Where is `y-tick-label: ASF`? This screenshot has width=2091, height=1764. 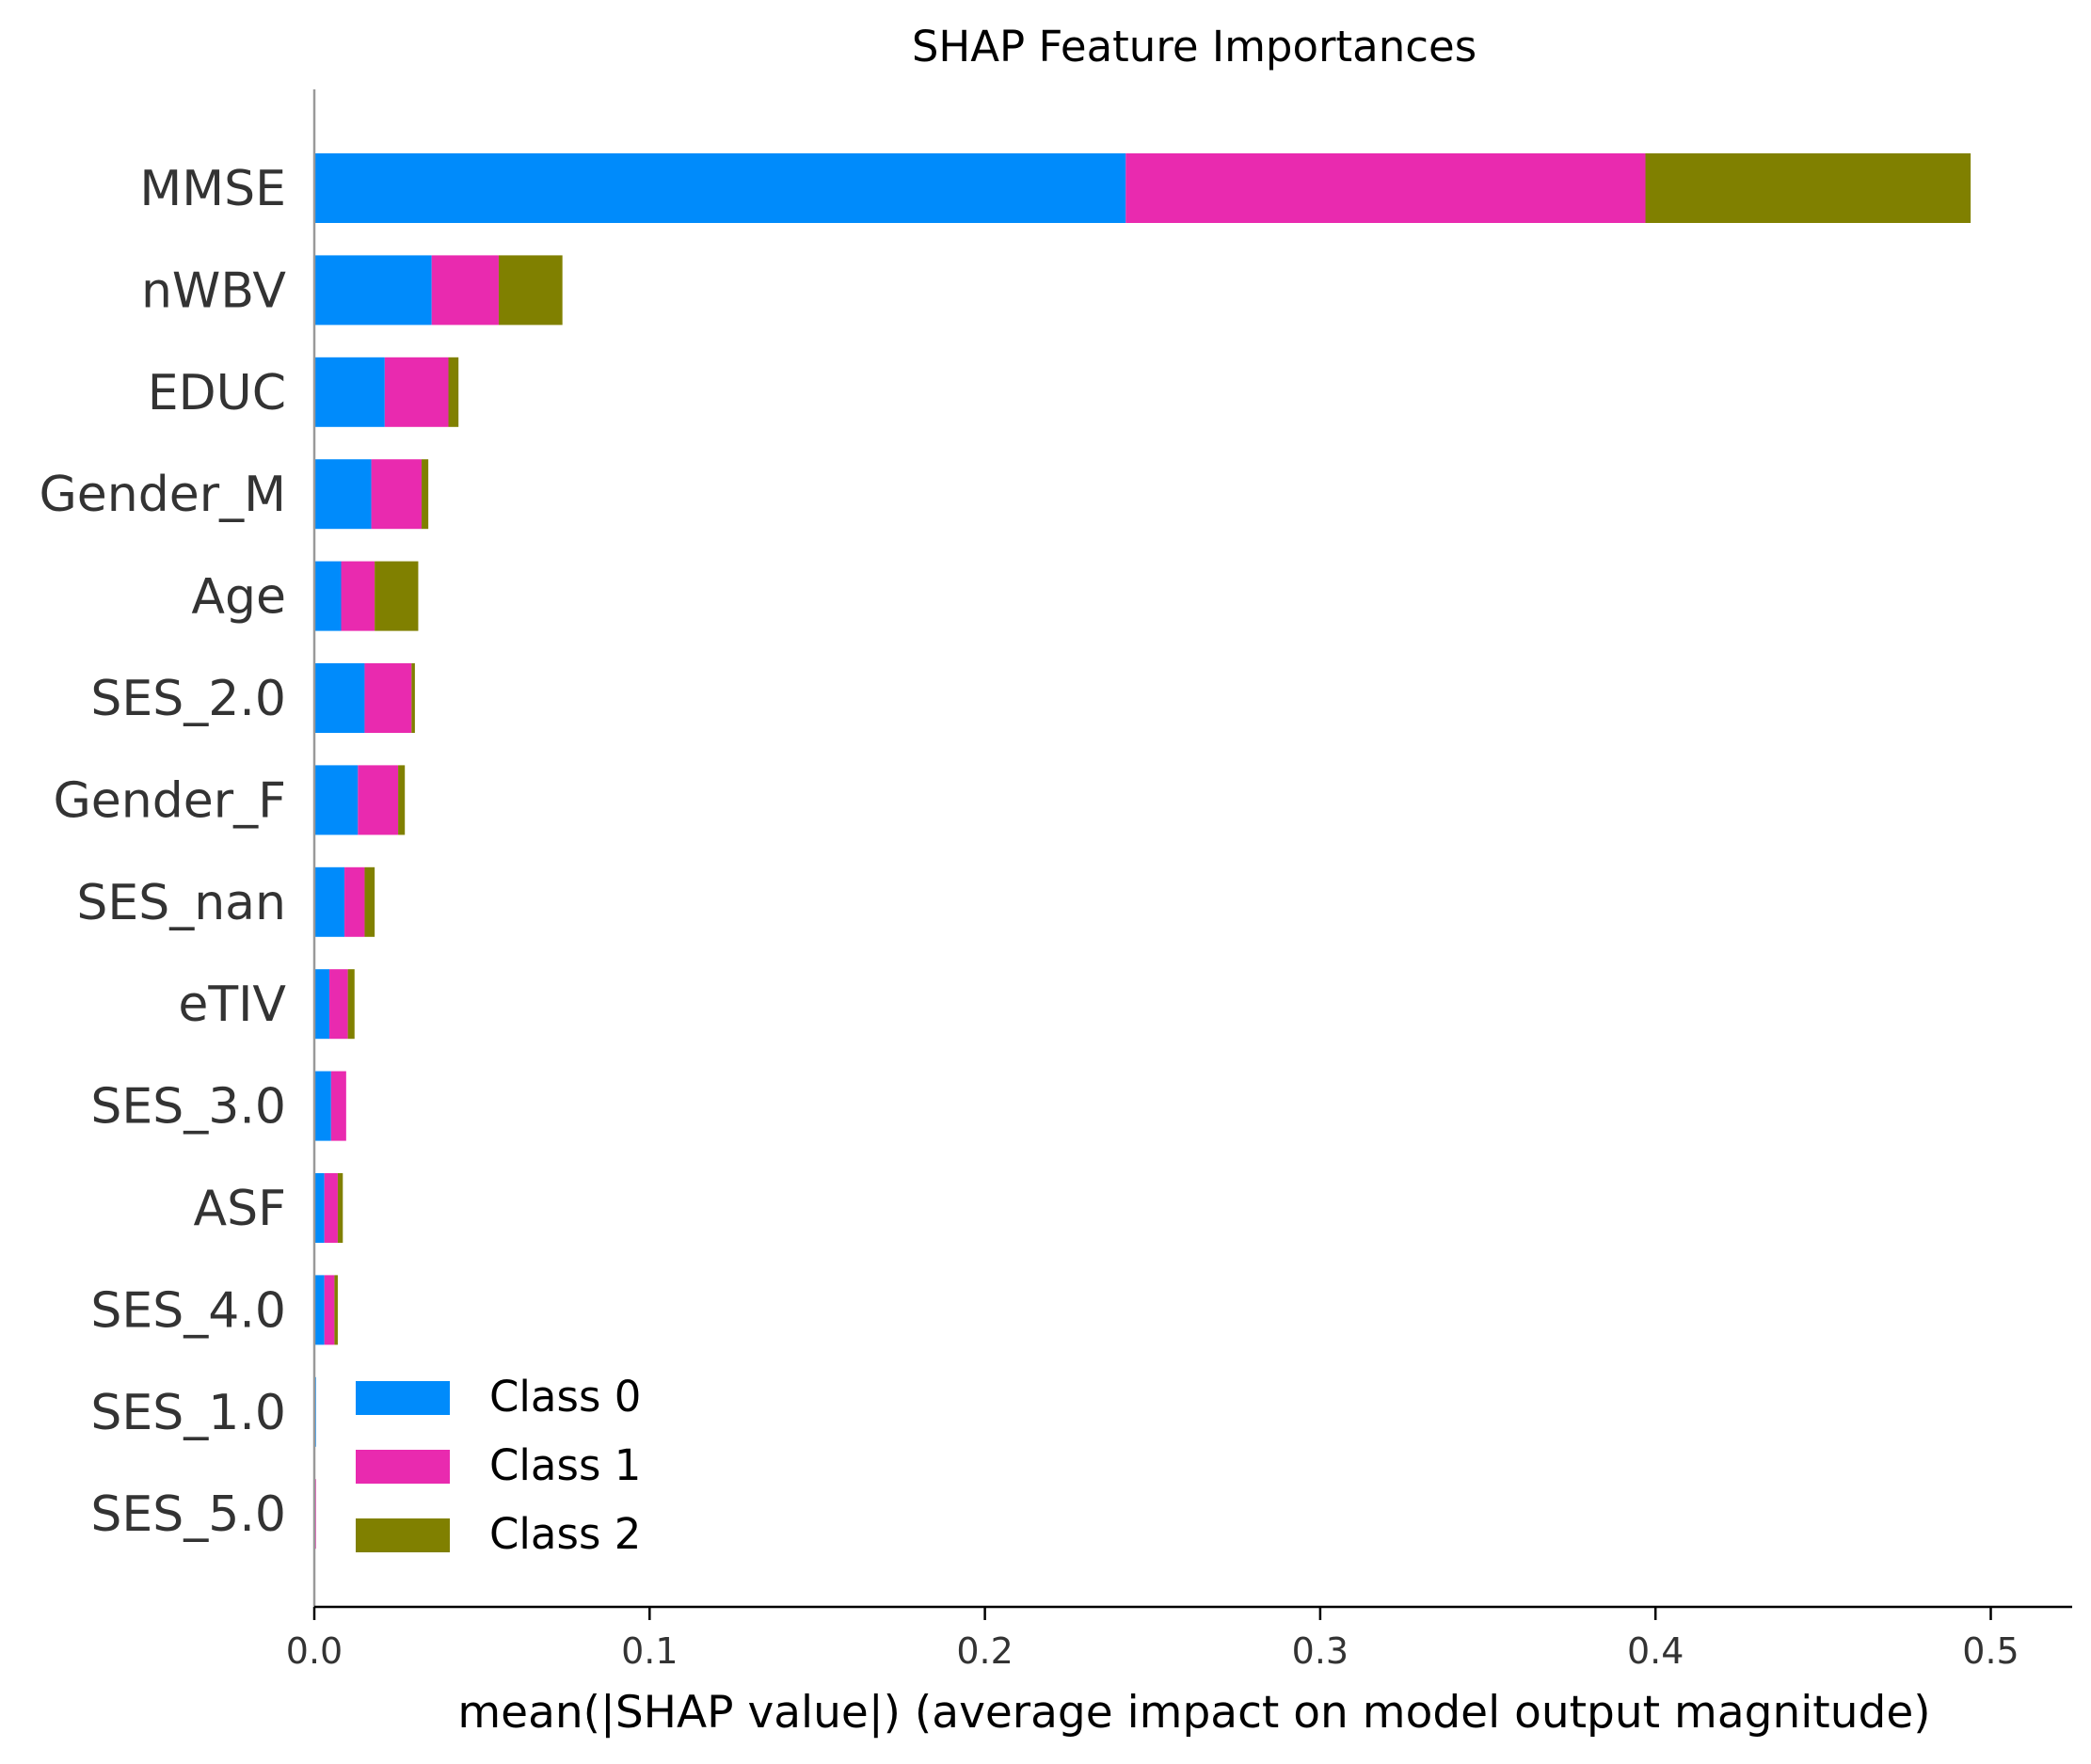
y-tick-label: ASF is located at coordinates (241, 1209).